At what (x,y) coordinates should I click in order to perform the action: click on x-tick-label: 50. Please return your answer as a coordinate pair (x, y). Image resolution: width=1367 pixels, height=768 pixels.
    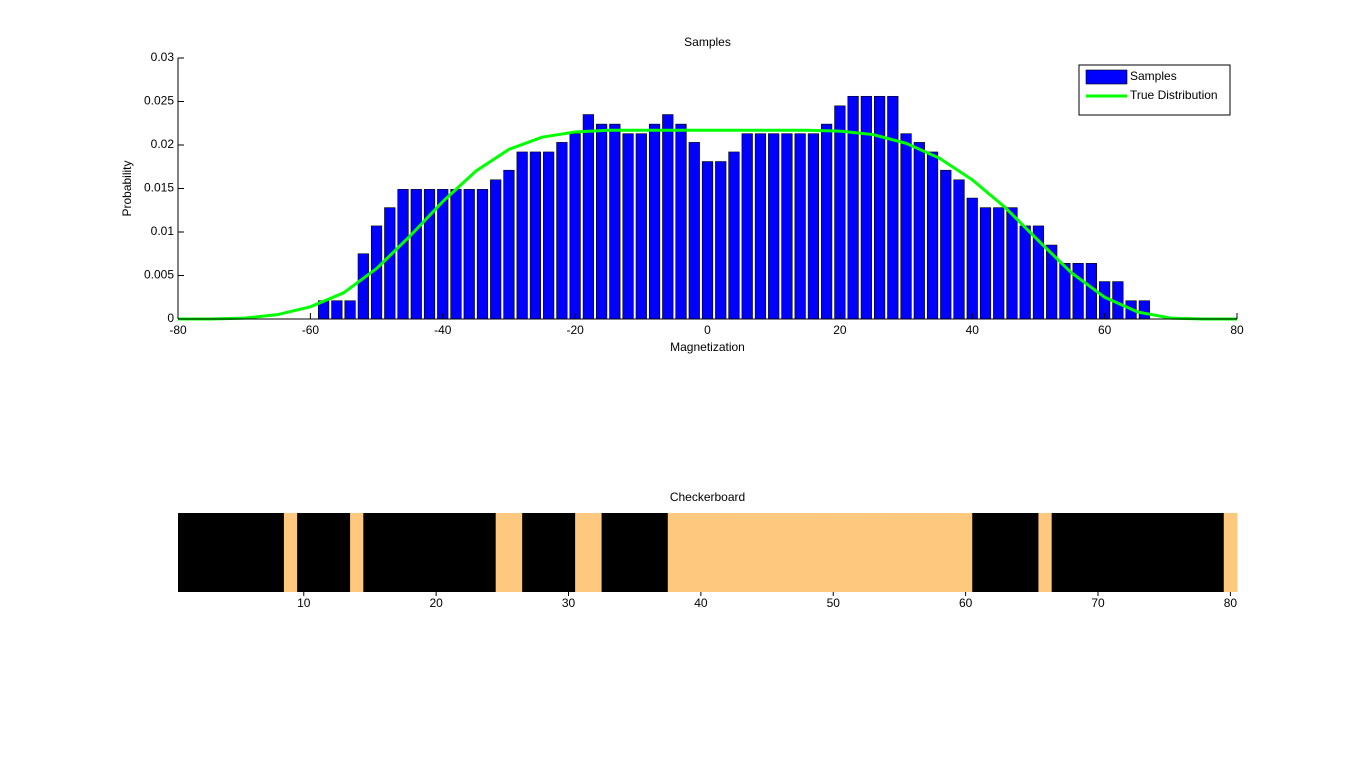
    Looking at the image, I should click on (834, 603).